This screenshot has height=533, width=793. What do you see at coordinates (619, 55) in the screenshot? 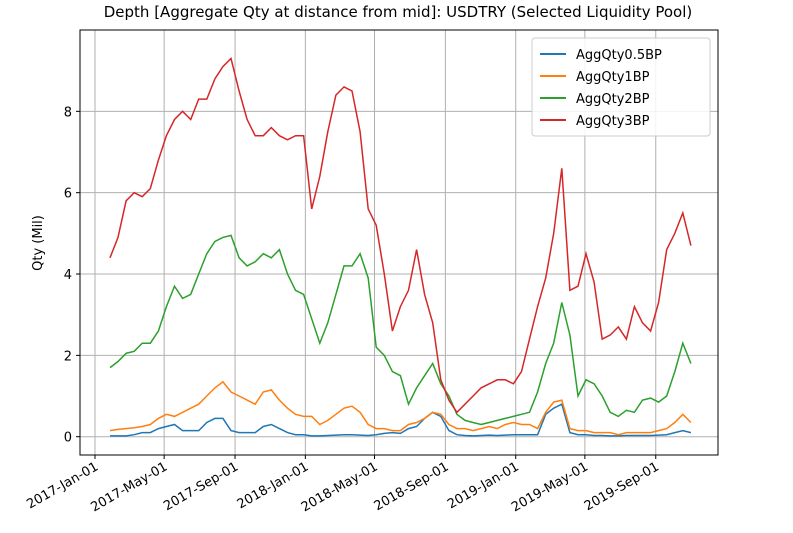
I see `legend-label: AggQty0.5BP` at bounding box center [619, 55].